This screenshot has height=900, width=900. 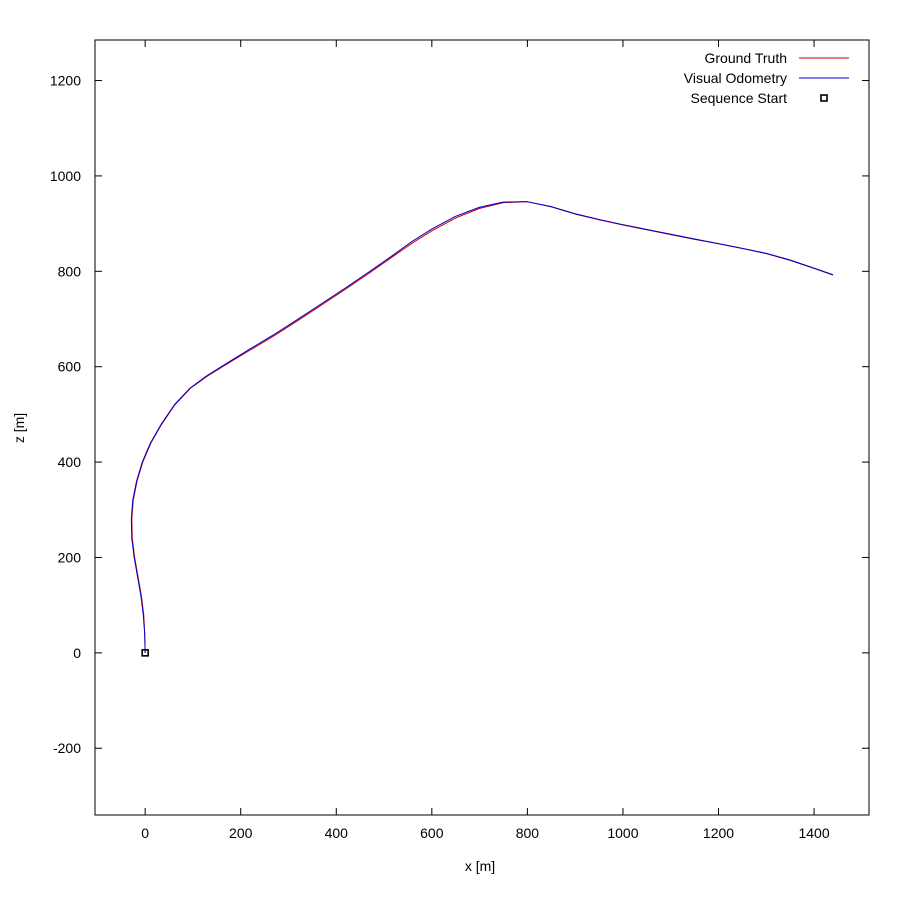 What do you see at coordinates (70, 557) in the screenshot?
I see `y-tick-label: 200` at bounding box center [70, 557].